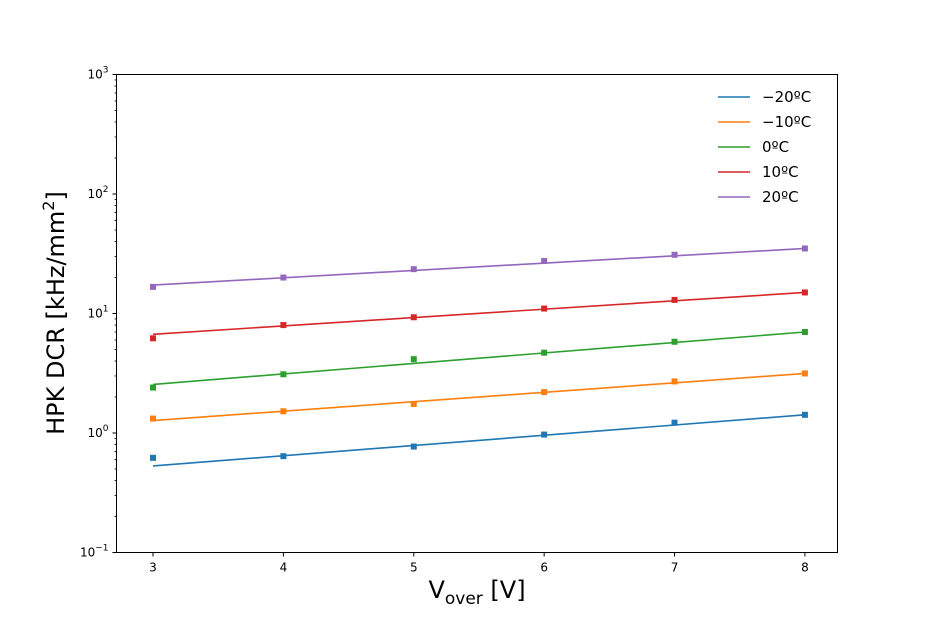 This screenshot has width=932, height=621. I want to click on y-axis-title-main: HPK DCR [kHz/mm, so click(56, 323).